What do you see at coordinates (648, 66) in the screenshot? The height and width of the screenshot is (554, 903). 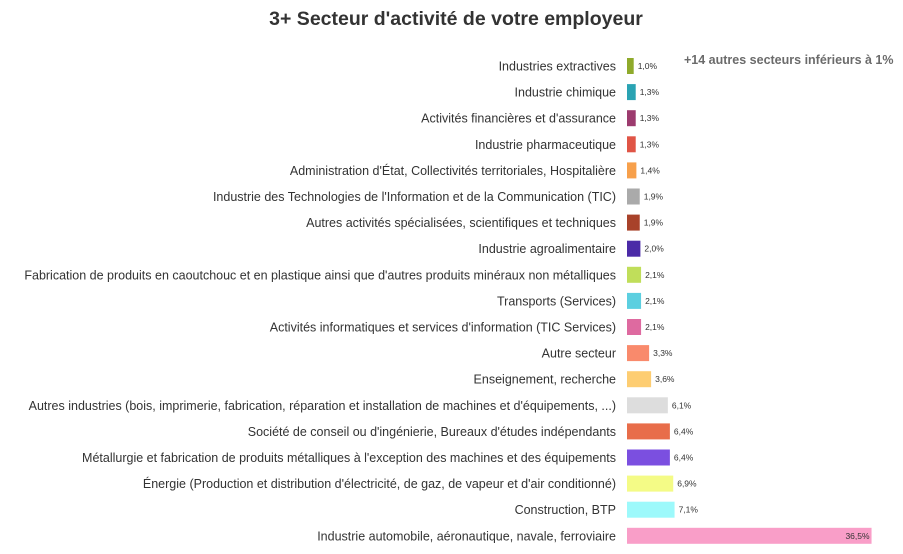 I see `value-label: 1,0%` at bounding box center [648, 66].